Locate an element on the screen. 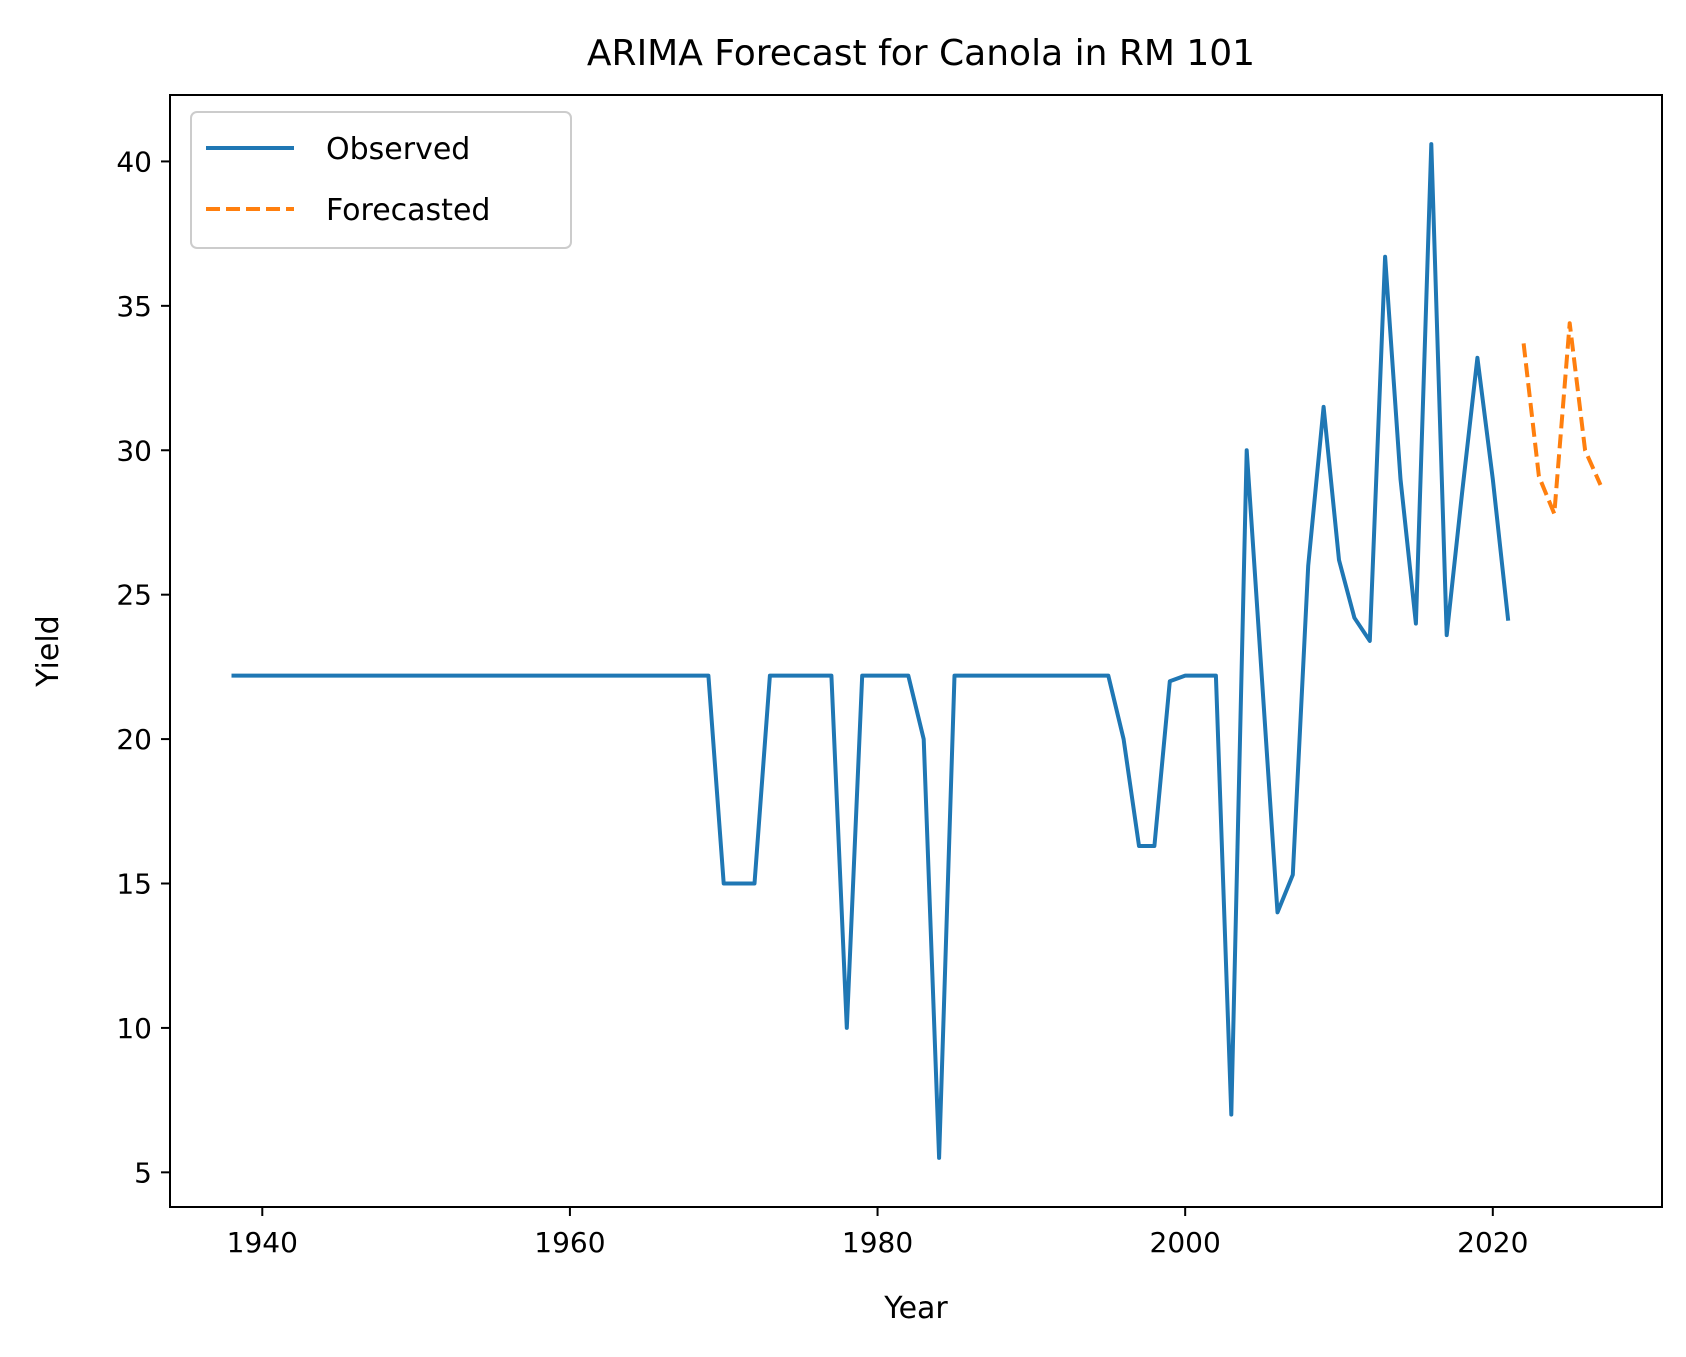 This screenshot has width=1686, height=1357. legend-label-observed: Observed is located at coordinates (398, 149).